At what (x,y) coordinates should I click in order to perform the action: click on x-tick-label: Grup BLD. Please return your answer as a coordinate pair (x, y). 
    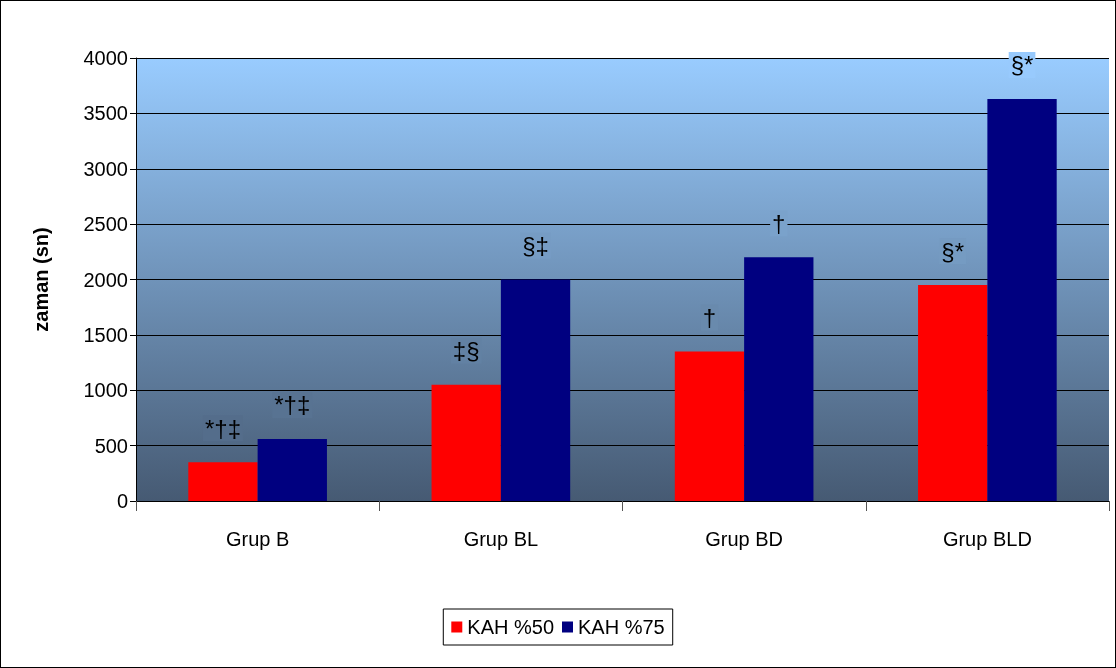
    Looking at the image, I should click on (987, 539).